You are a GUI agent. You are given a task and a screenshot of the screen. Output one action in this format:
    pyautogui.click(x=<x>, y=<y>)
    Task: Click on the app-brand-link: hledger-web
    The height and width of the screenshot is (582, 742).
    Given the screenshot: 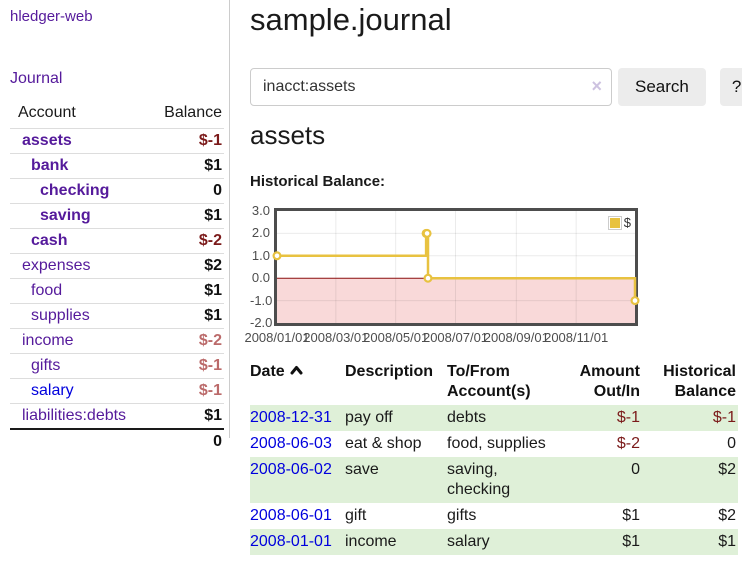 What is the action you would take?
    pyautogui.click(x=51, y=16)
    